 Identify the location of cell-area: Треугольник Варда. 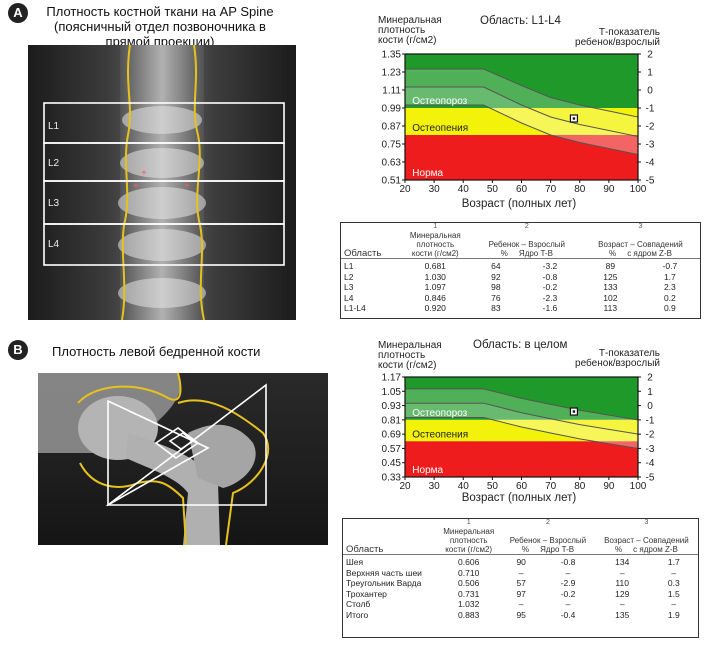
(384, 583).